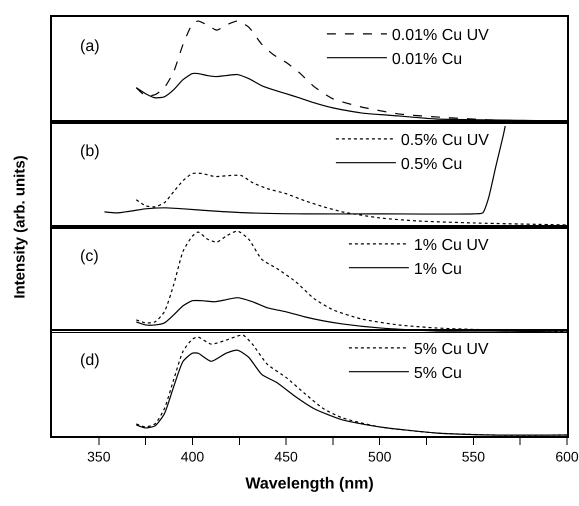 This screenshot has width=579, height=506. Describe the element at coordinates (309, 484) in the screenshot. I see `x-axis-title: Wavelength (nm)` at that location.